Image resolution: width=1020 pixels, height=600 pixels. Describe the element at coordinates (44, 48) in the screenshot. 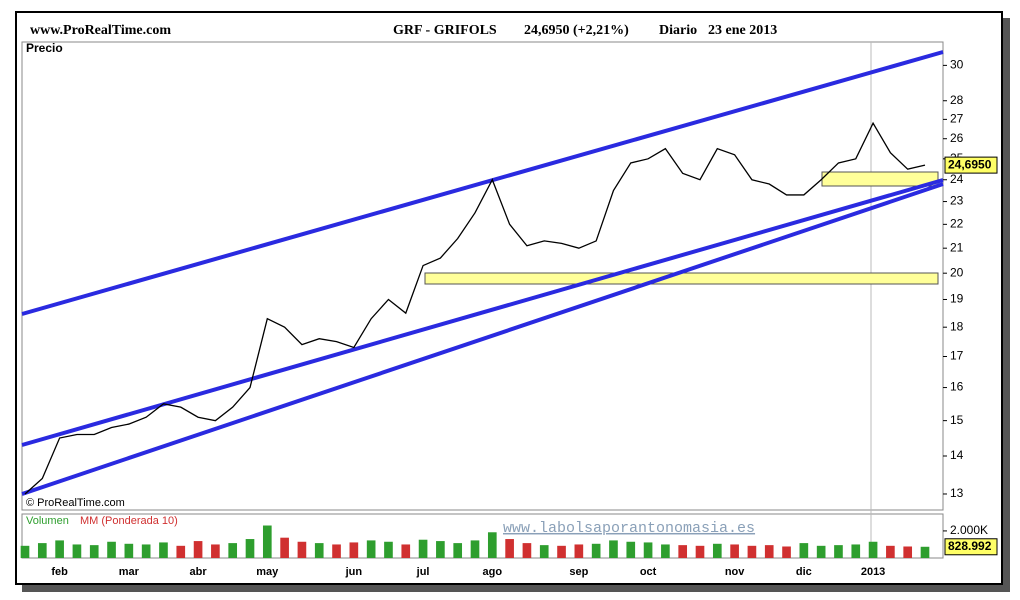

I see `price-title: Precio` at that location.